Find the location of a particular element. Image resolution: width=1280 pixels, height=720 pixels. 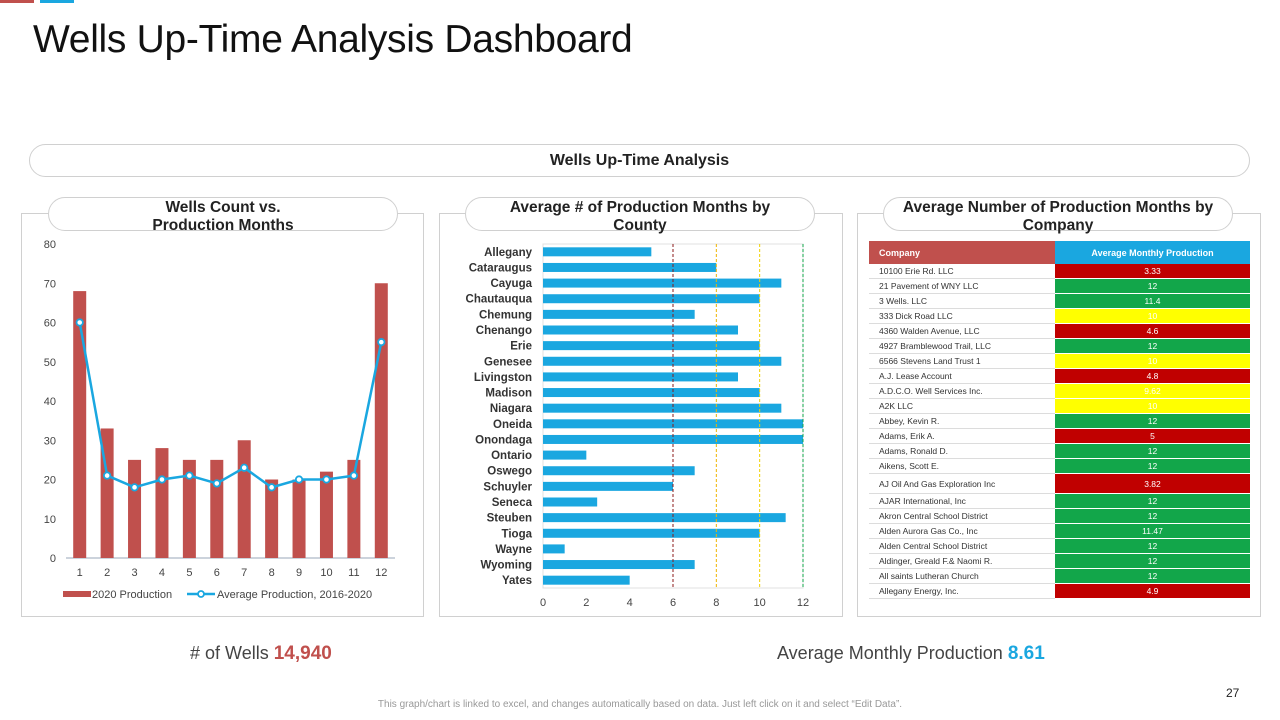

table-row: Aikens, Scott E. 12 is located at coordinates (1059, 466).